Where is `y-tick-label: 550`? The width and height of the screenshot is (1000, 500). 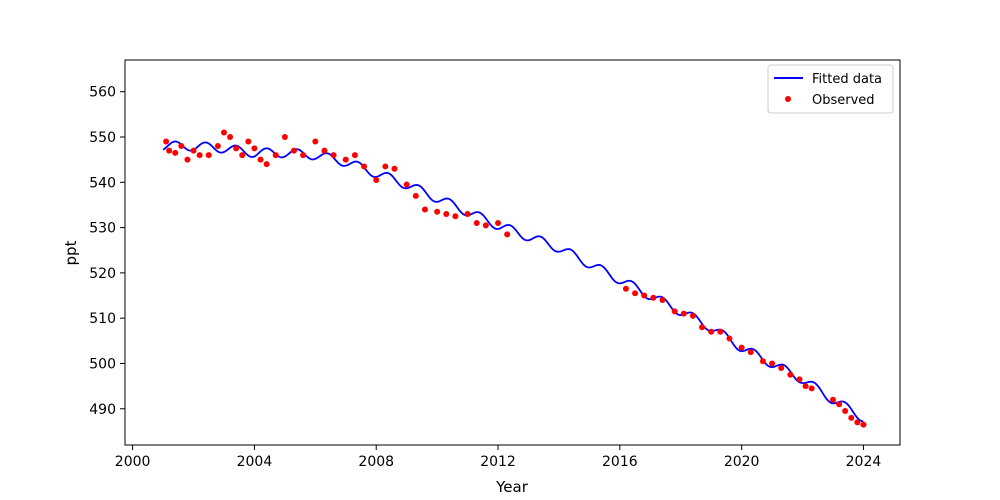
y-tick-label: 550 is located at coordinates (102, 138).